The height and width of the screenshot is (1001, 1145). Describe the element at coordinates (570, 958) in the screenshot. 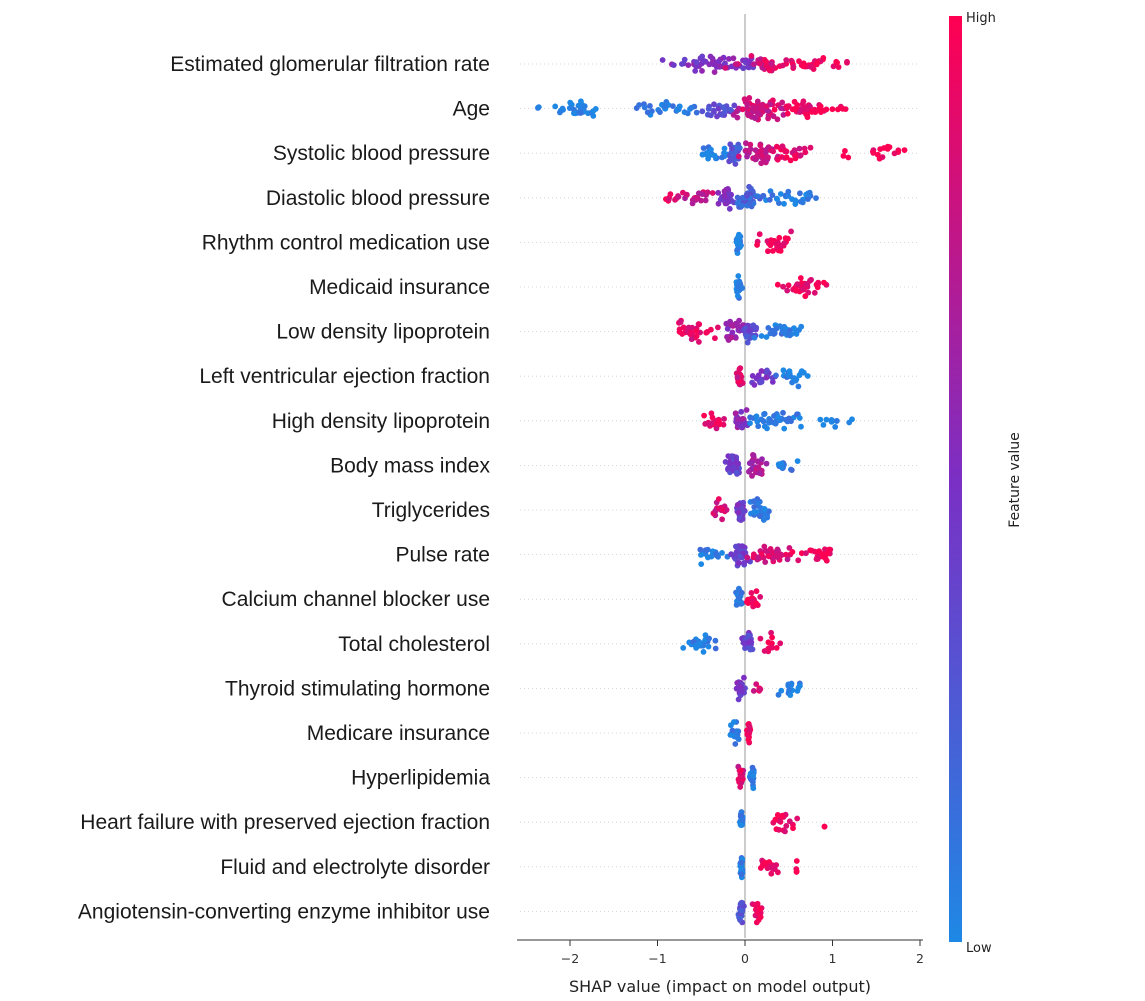

I see `x-tick-label: −2` at that location.